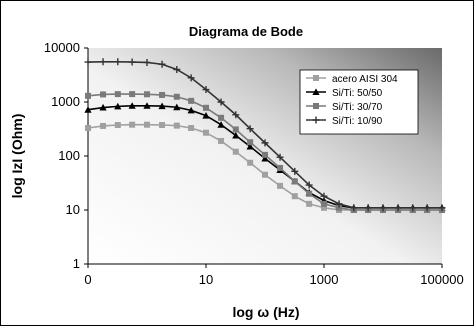 This screenshot has height=331, width=474. What do you see at coordinates (265, 312) in the screenshot?
I see `x-axis-title: log ω (Hz)` at bounding box center [265, 312].